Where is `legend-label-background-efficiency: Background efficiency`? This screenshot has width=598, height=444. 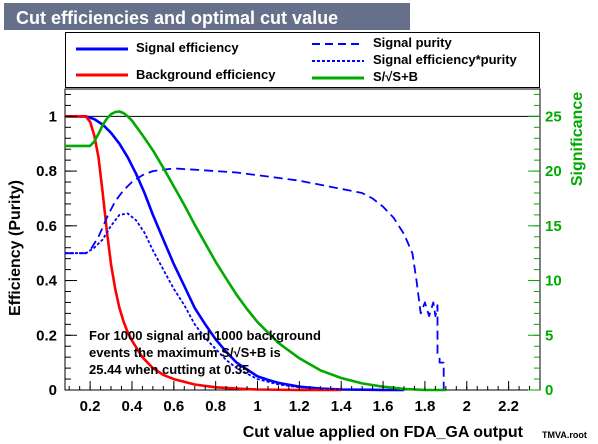 legend-label-background-efficiency: Background efficiency is located at coordinates (206, 74).